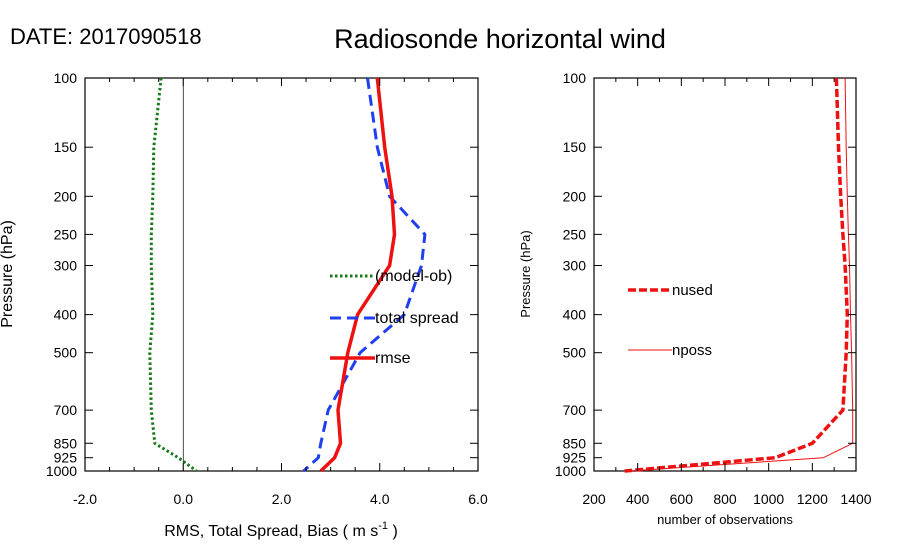  What do you see at coordinates (692, 290) in the screenshot?
I see `legend-label-nused: nused` at bounding box center [692, 290].